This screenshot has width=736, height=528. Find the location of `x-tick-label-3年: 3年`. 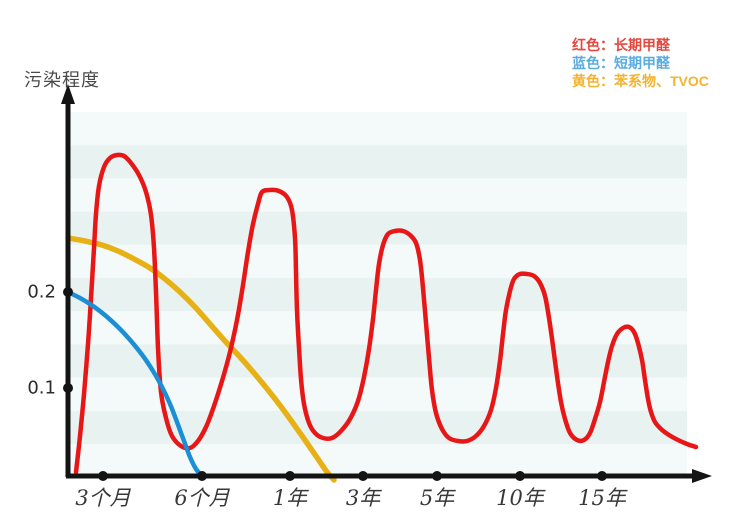

x-tick-label-3年: 3年 is located at coordinates (363, 498).